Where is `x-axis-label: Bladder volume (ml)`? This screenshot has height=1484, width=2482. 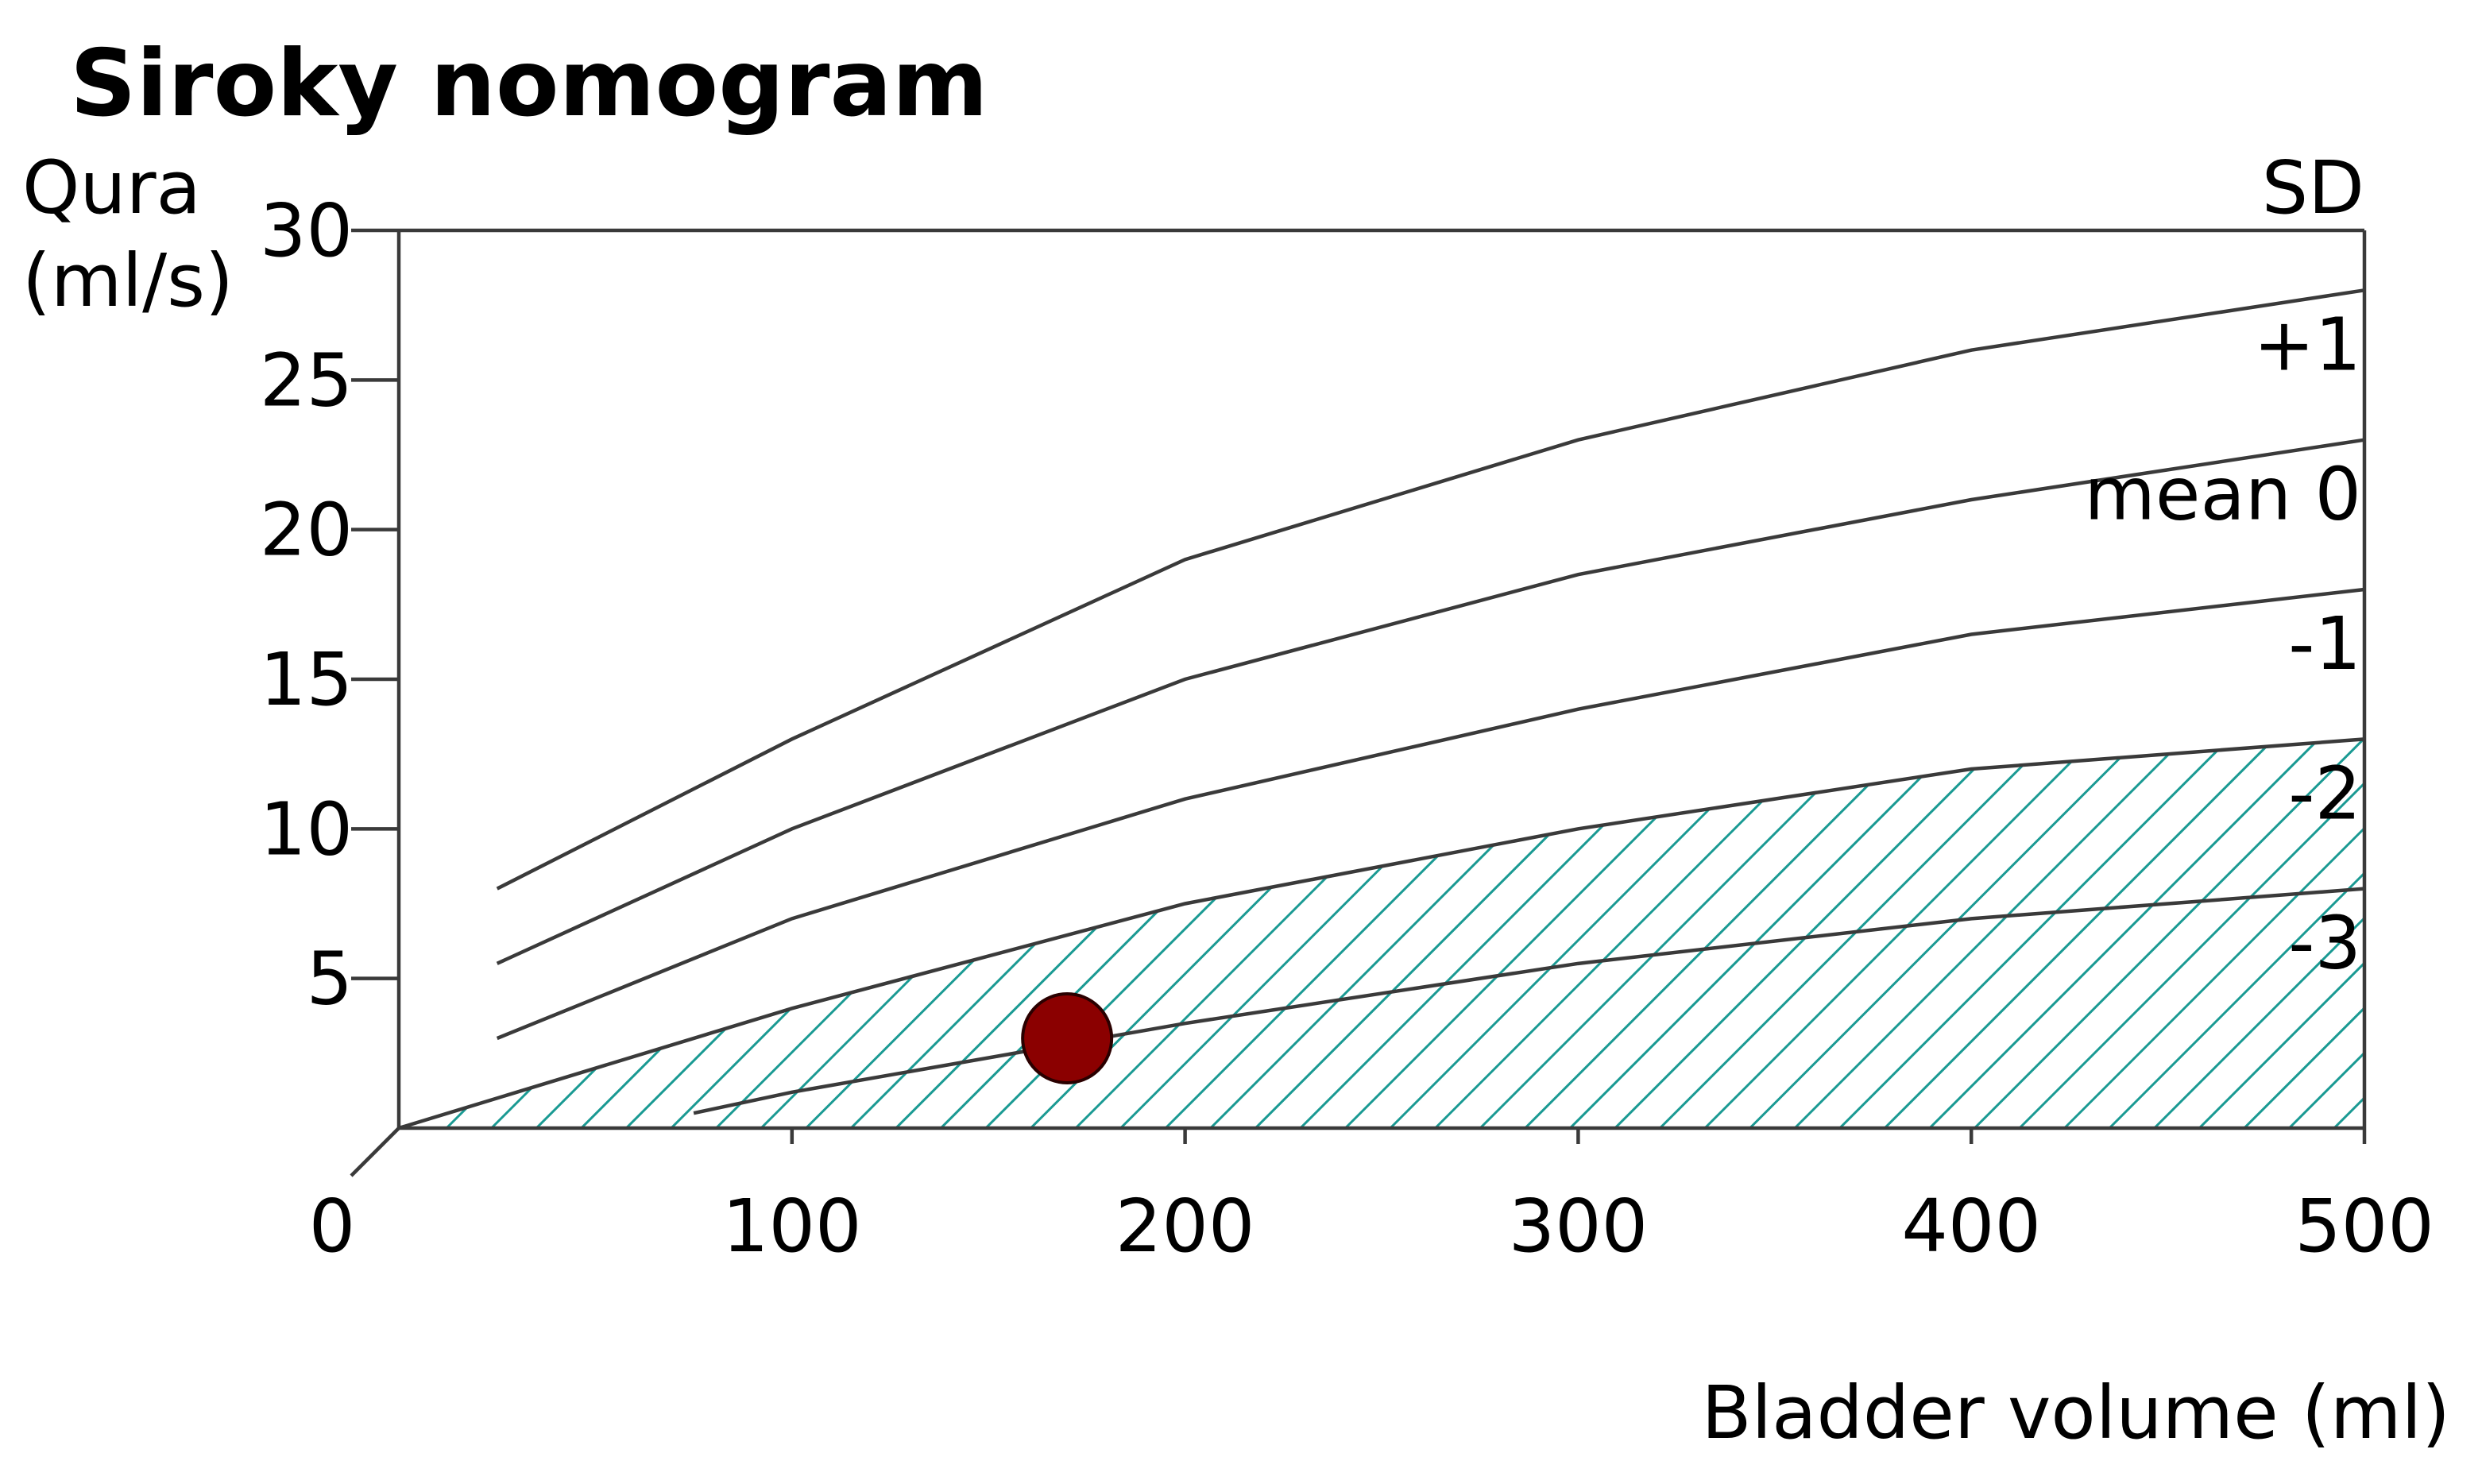 x-axis-label: Bladder volume (ml) is located at coordinates (2075, 1412).